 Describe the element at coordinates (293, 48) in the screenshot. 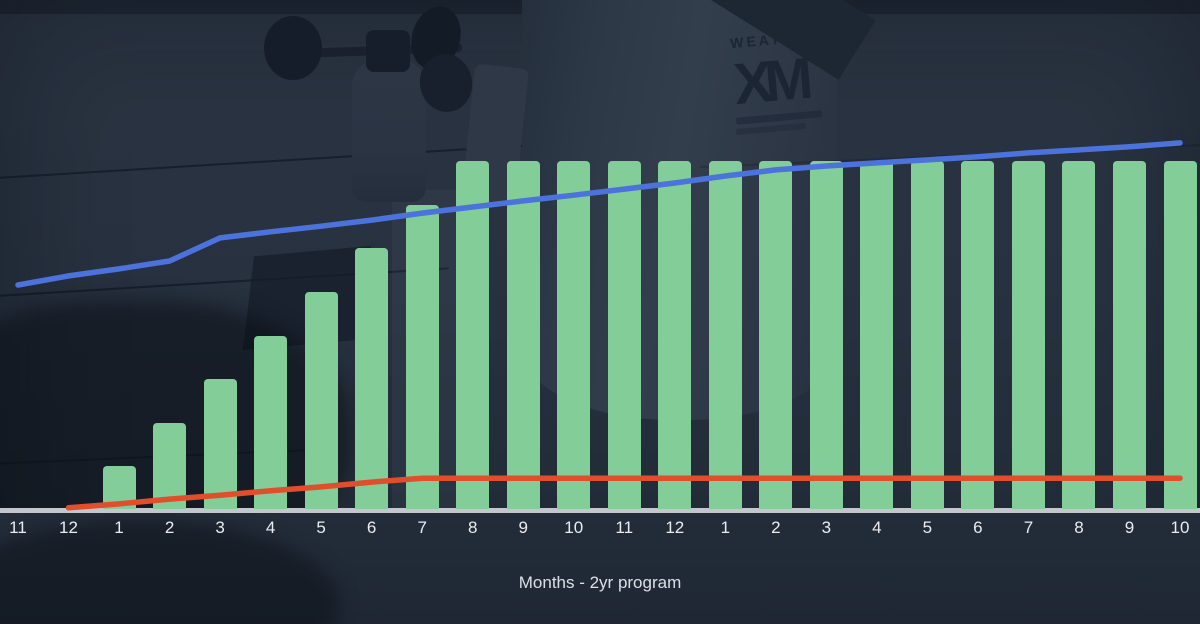

I see `anemometer-cup-icon` at that location.